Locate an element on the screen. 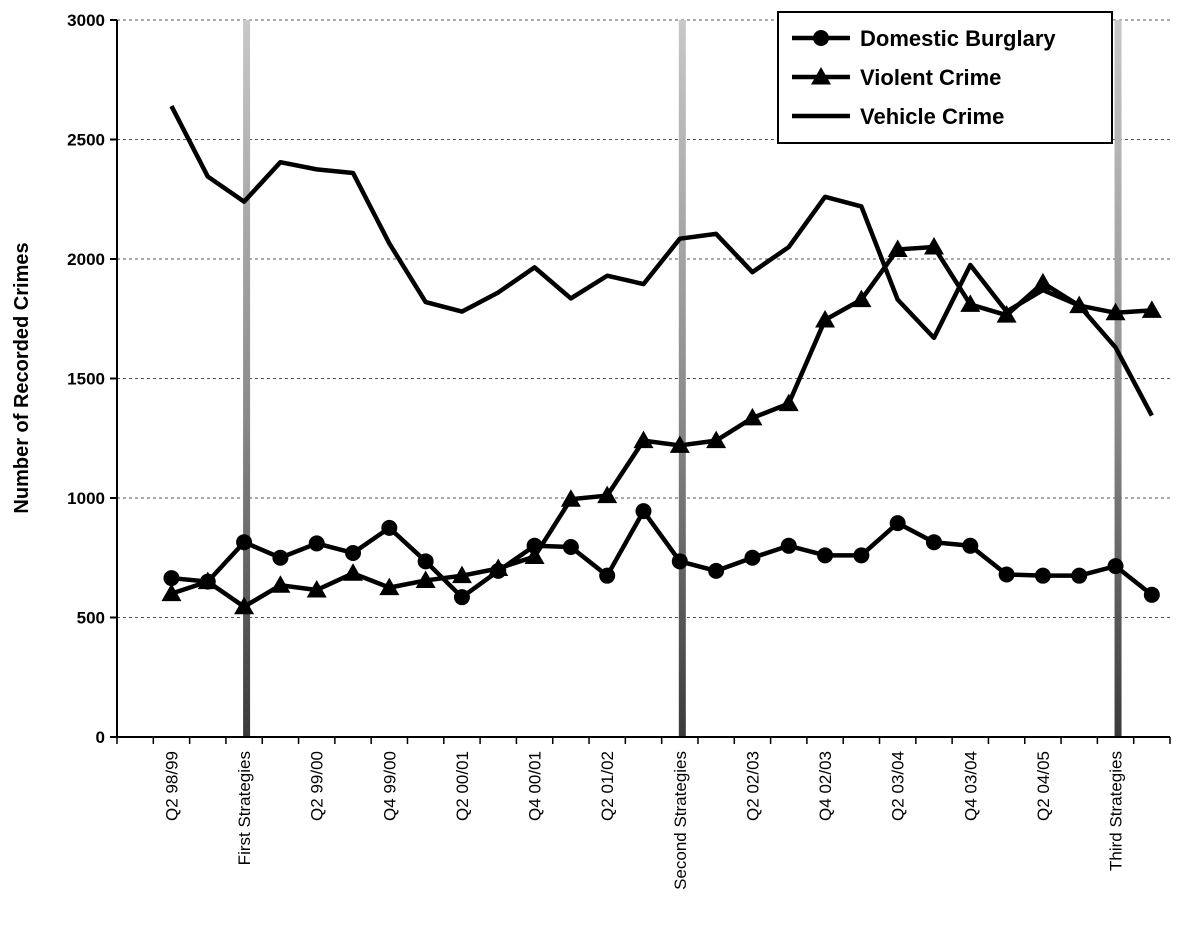 The width and height of the screenshot is (1181, 951). y-tick-label-3: 1500 is located at coordinates (86, 379).